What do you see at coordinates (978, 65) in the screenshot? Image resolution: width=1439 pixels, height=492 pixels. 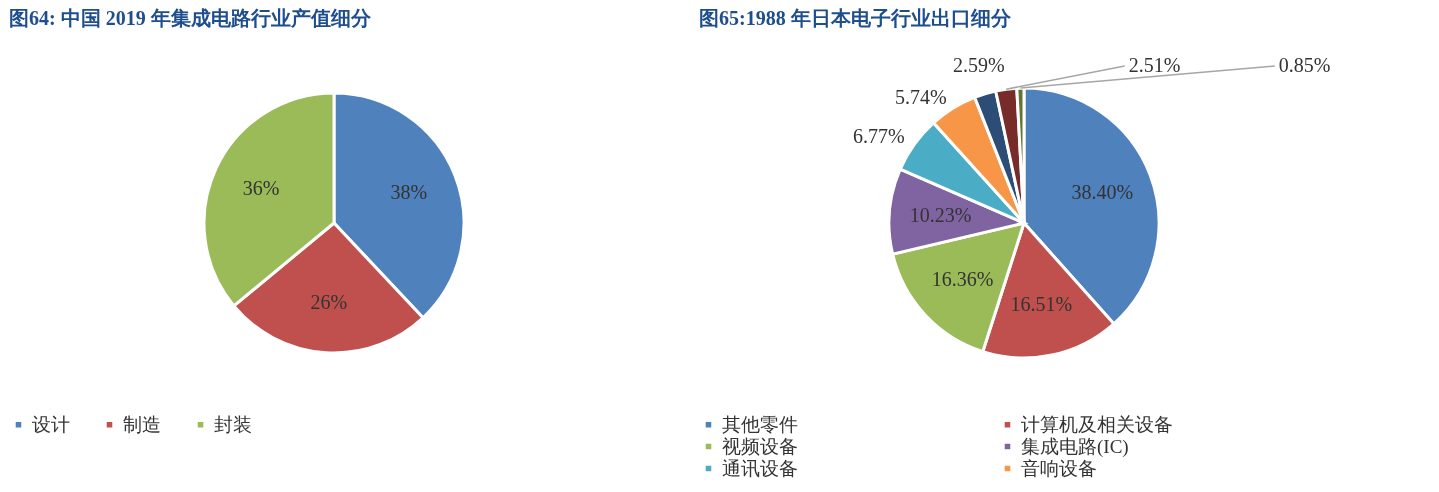 I see `data-label: 2.59%` at bounding box center [978, 65].